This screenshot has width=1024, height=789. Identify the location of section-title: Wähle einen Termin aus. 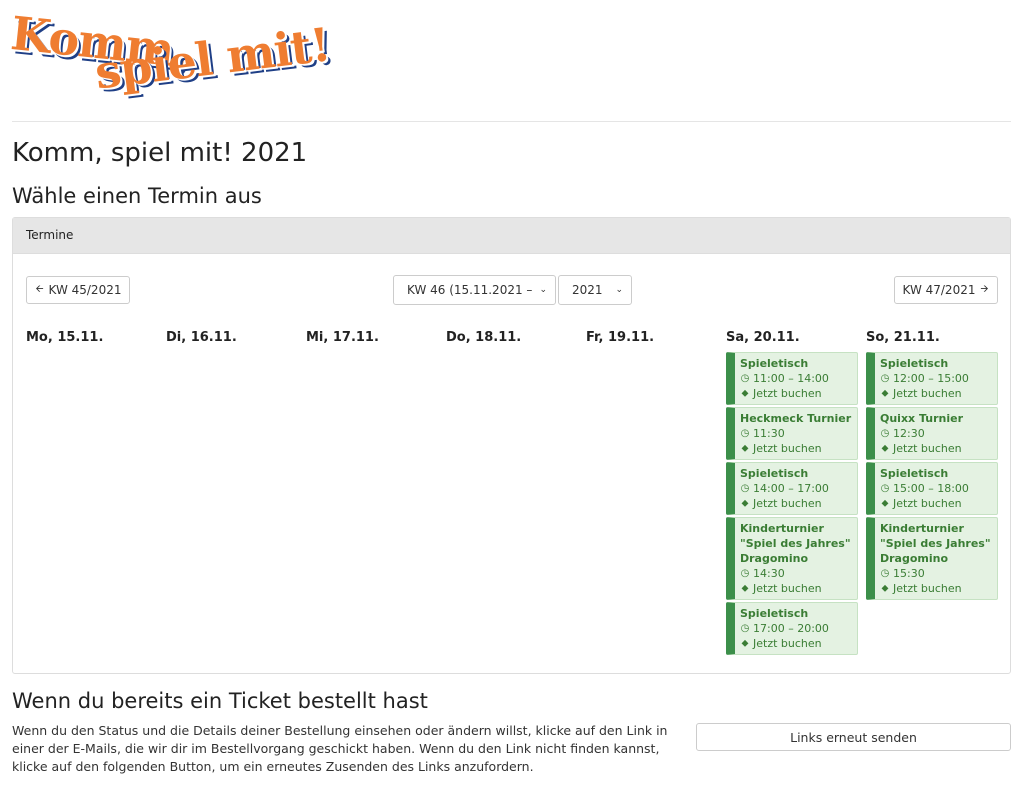
(137, 196).